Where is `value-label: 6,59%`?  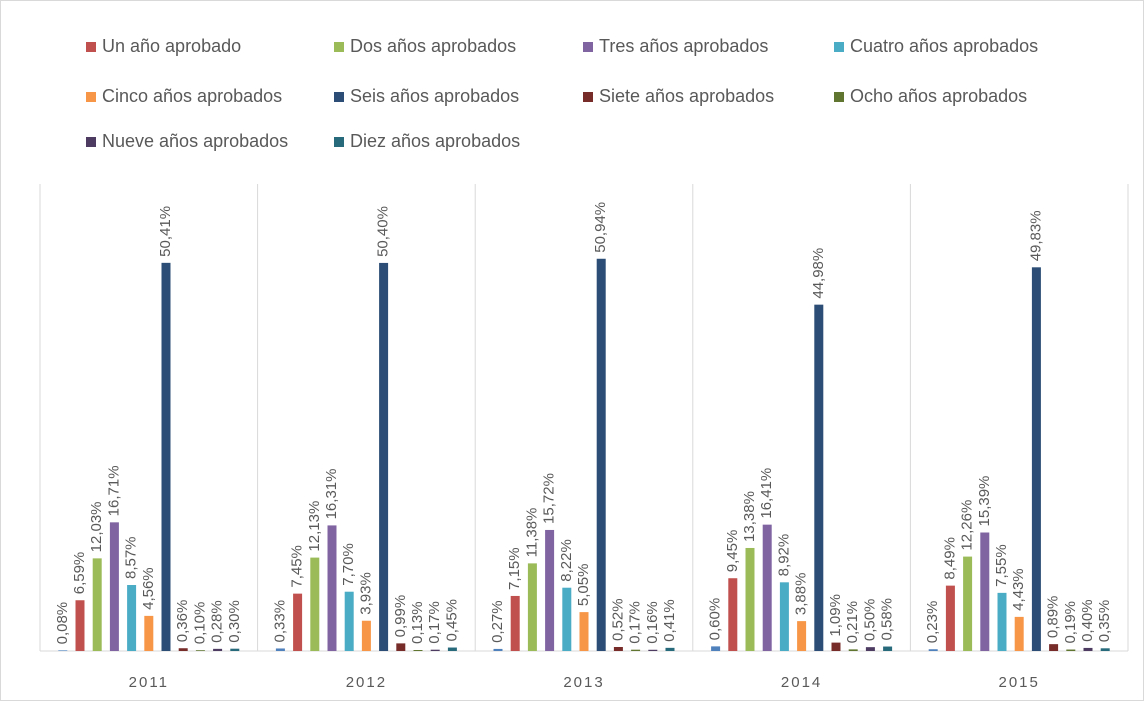
value-label: 6,59% is located at coordinates (79, 573).